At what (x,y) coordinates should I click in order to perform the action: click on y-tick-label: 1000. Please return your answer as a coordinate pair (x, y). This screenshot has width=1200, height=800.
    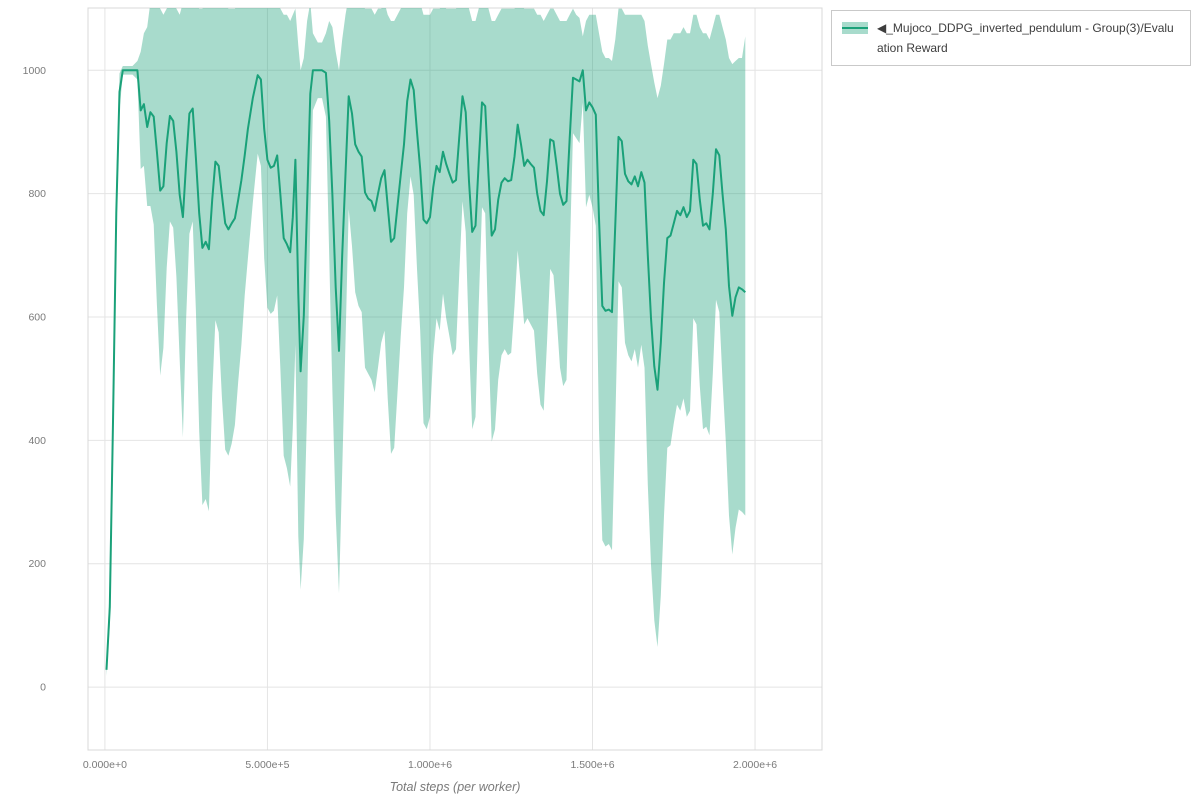
    Looking at the image, I should click on (35, 71).